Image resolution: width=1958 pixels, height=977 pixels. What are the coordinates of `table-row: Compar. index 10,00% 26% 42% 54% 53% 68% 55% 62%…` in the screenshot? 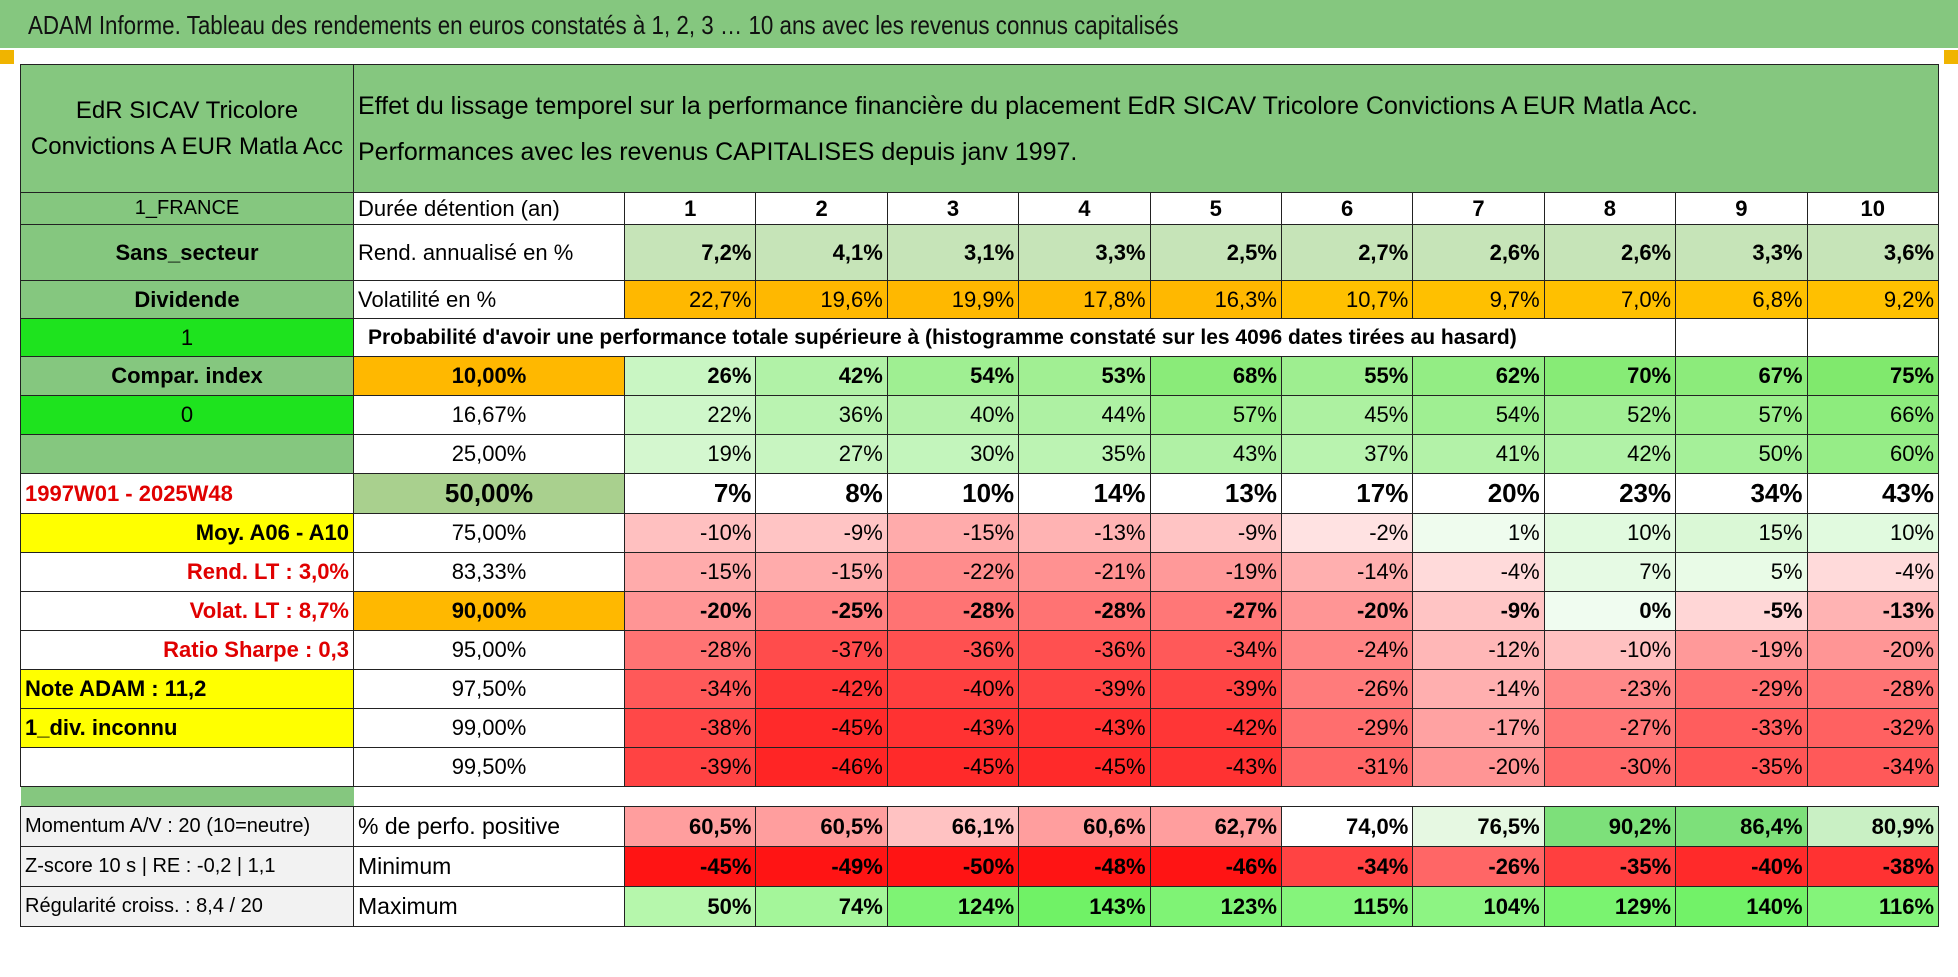 It's located at (980, 376).